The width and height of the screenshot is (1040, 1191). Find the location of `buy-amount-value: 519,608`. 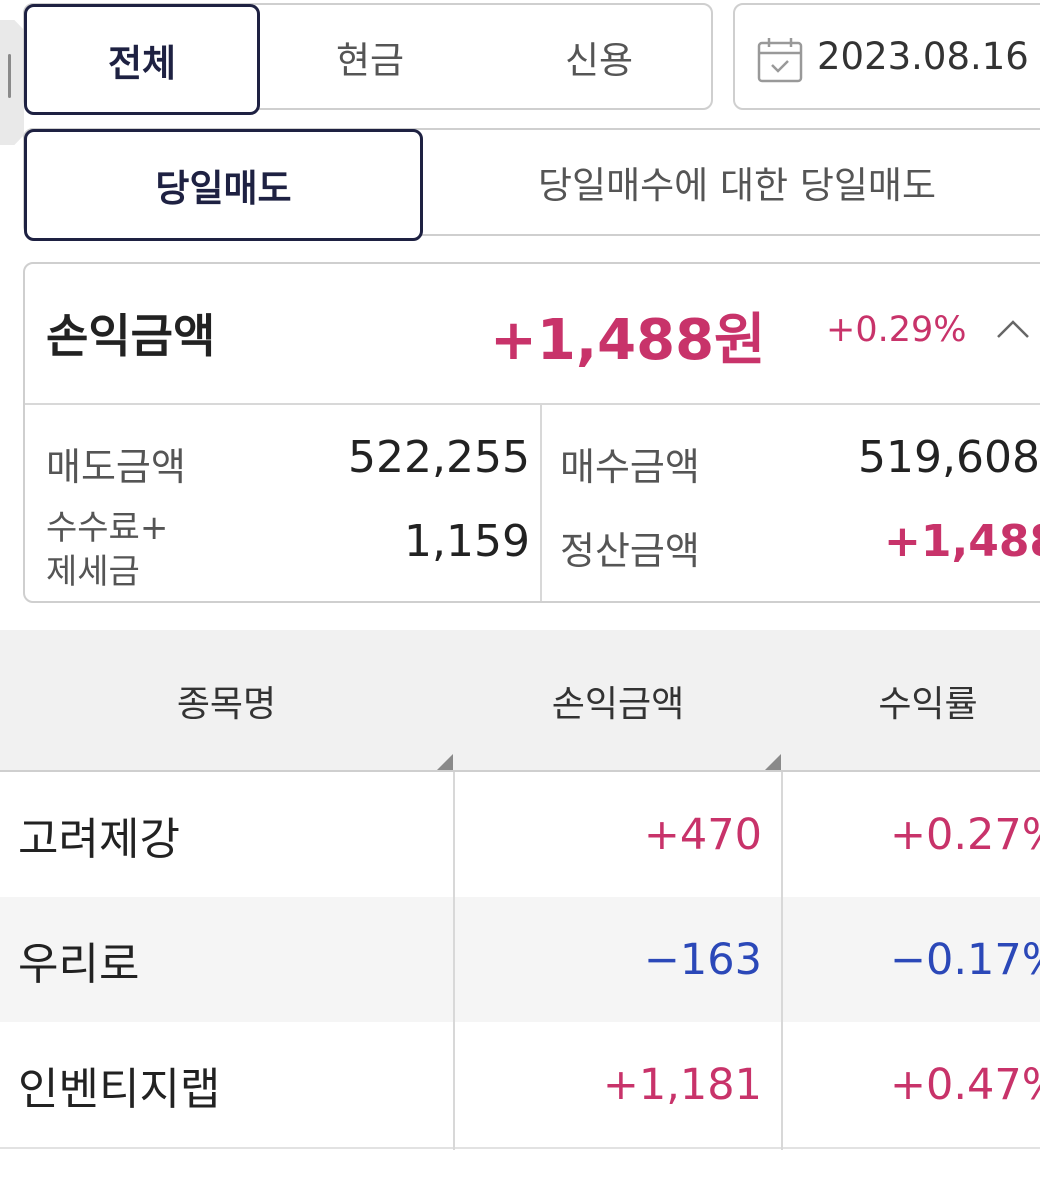

buy-amount-value: 519,608 is located at coordinates (949, 457).